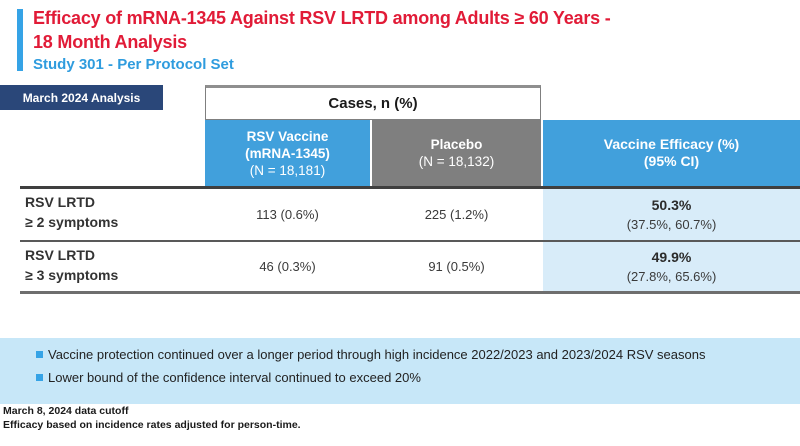 Image resolution: width=800 pixels, height=446 pixels. Describe the element at coordinates (671, 276) in the screenshot. I see `efficacy-ci: (27.8%, 65.6%)` at that location.